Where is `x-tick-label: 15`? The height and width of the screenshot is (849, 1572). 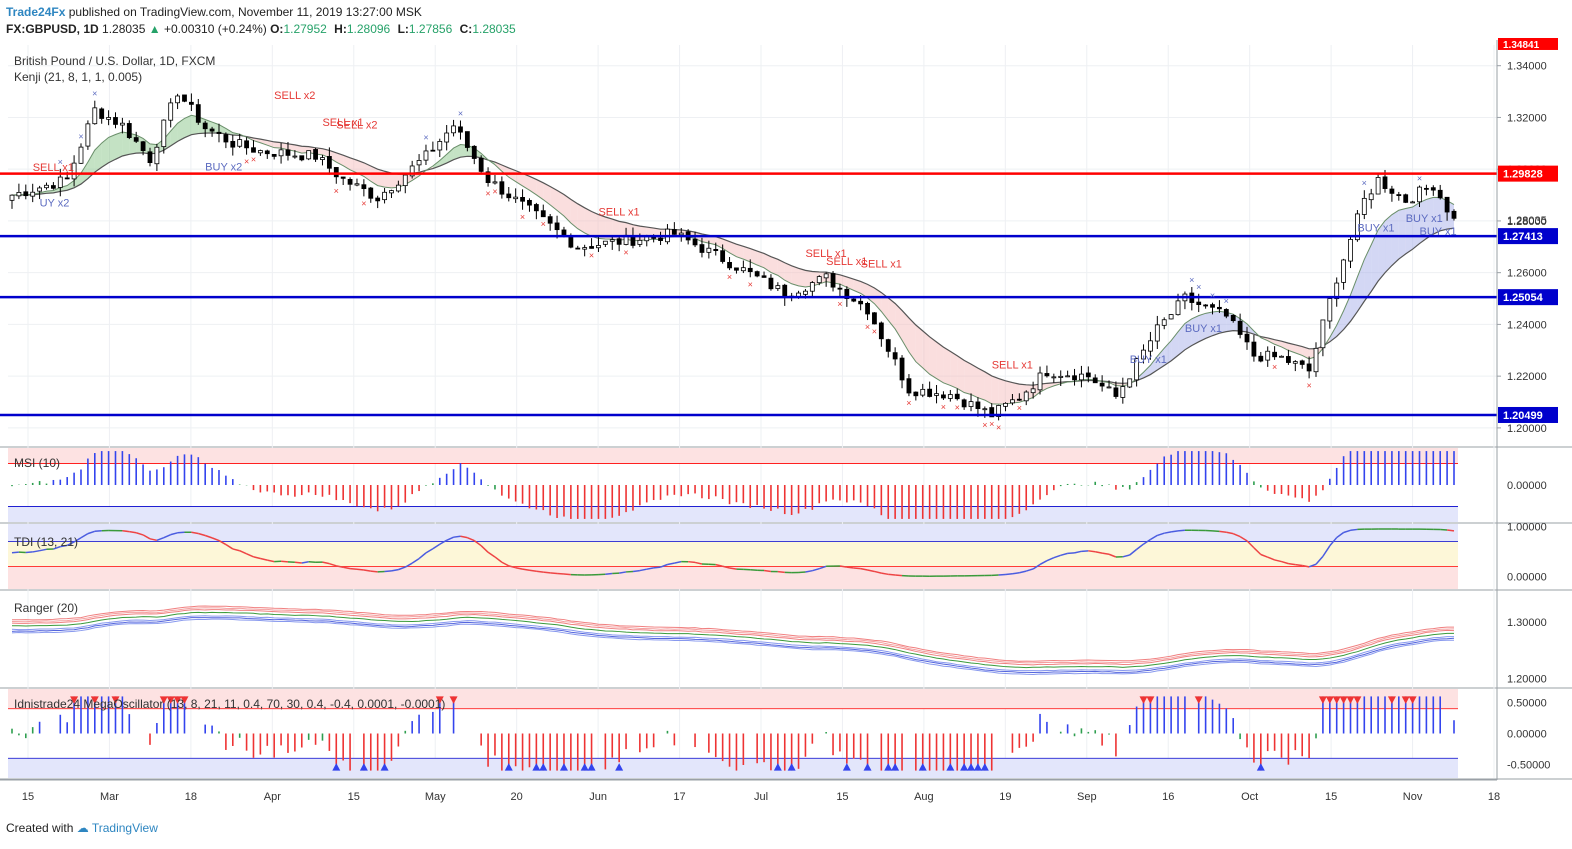
x-tick-label: 15 is located at coordinates (354, 797).